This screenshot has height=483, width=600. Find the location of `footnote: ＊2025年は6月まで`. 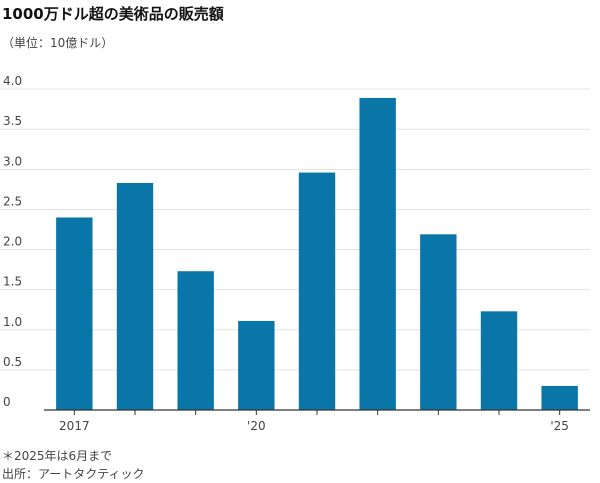

footnote: ＊2025年は6月まで is located at coordinates (57, 456).